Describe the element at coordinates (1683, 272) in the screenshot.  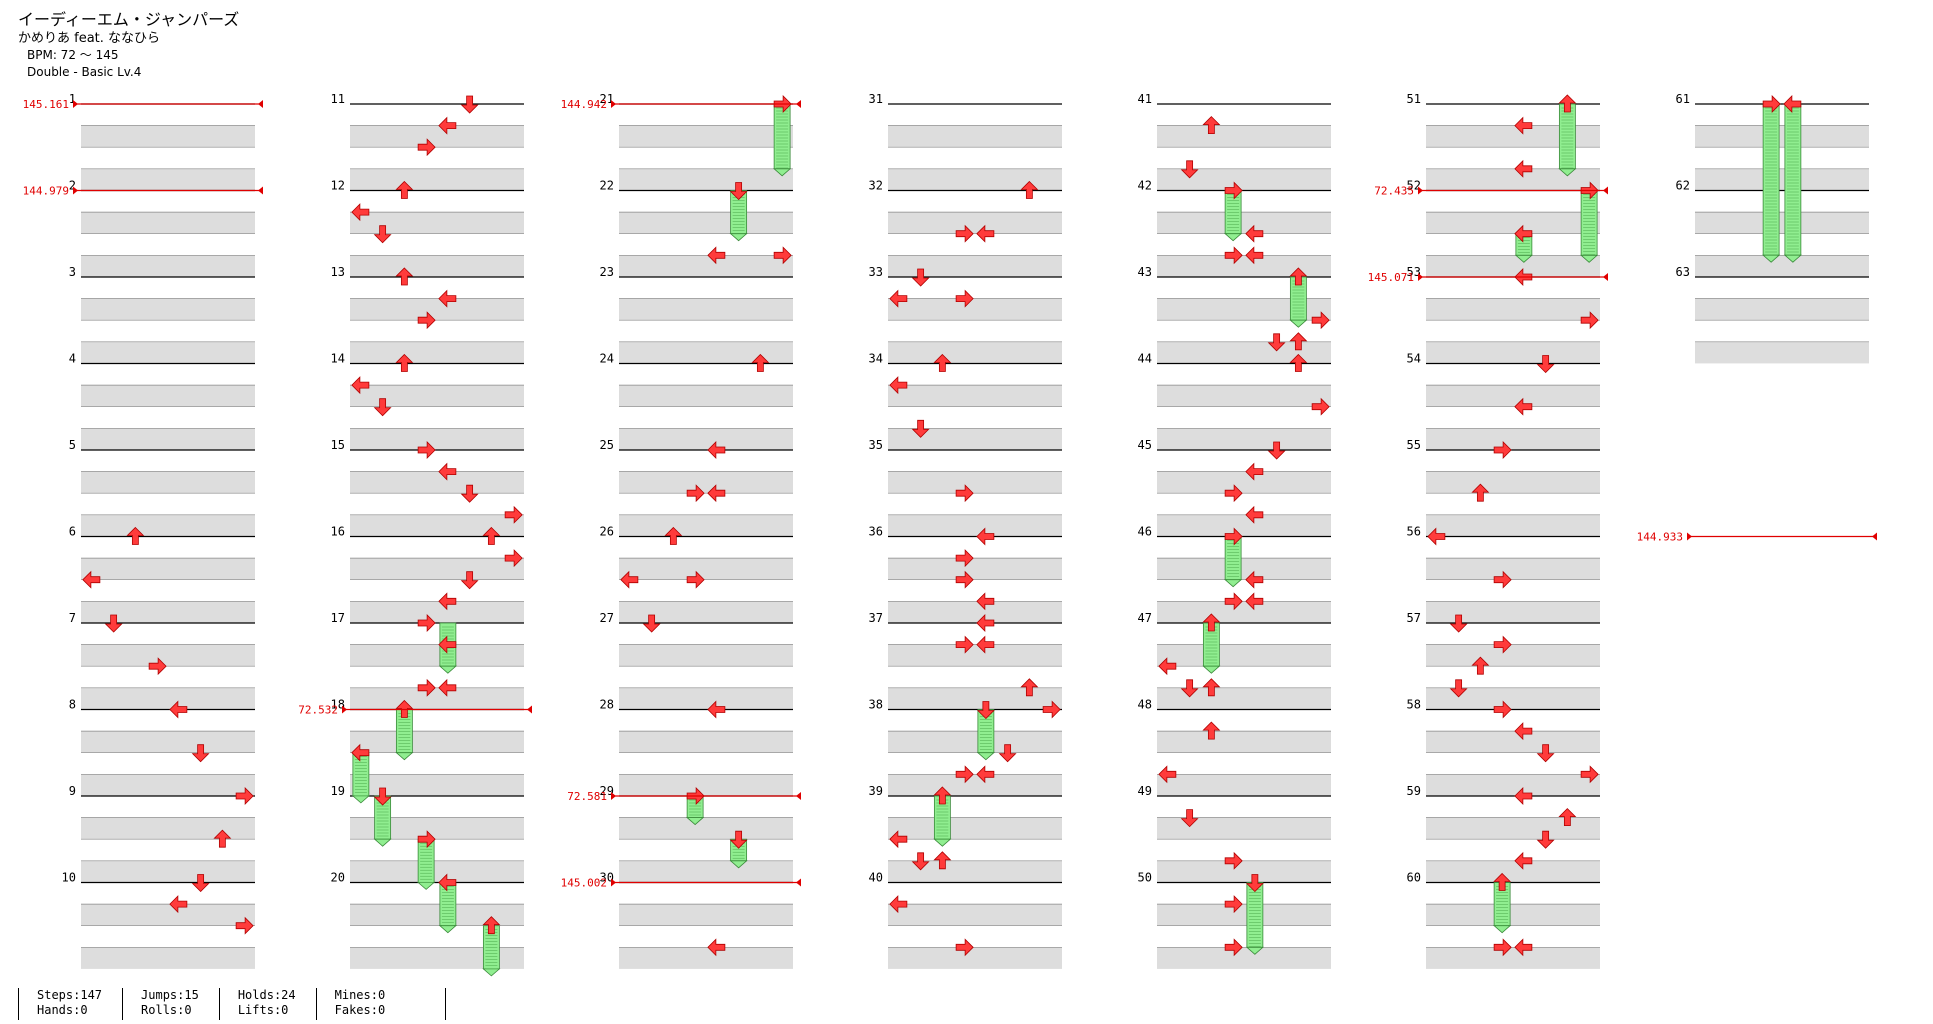
I see `measure-number: 63` at that location.